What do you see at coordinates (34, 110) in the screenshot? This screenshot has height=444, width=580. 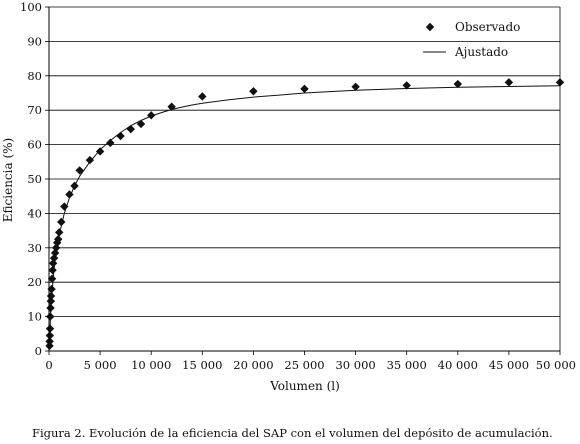 I see `y-tick-label: 70` at bounding box center [34, 110].